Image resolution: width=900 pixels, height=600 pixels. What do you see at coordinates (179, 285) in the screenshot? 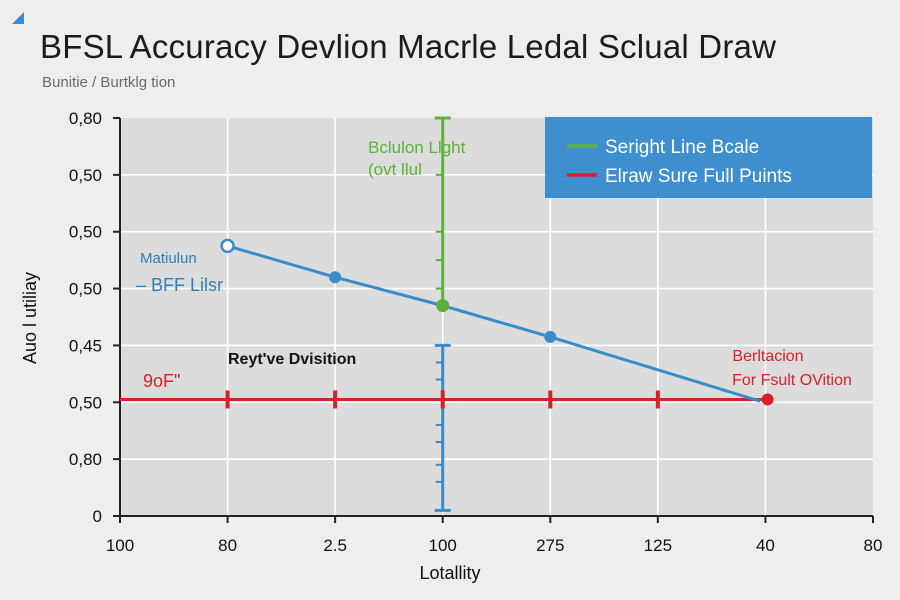
I see `blue-annotation-label: – BFF Lilsr` at bounding box center [179, 285].